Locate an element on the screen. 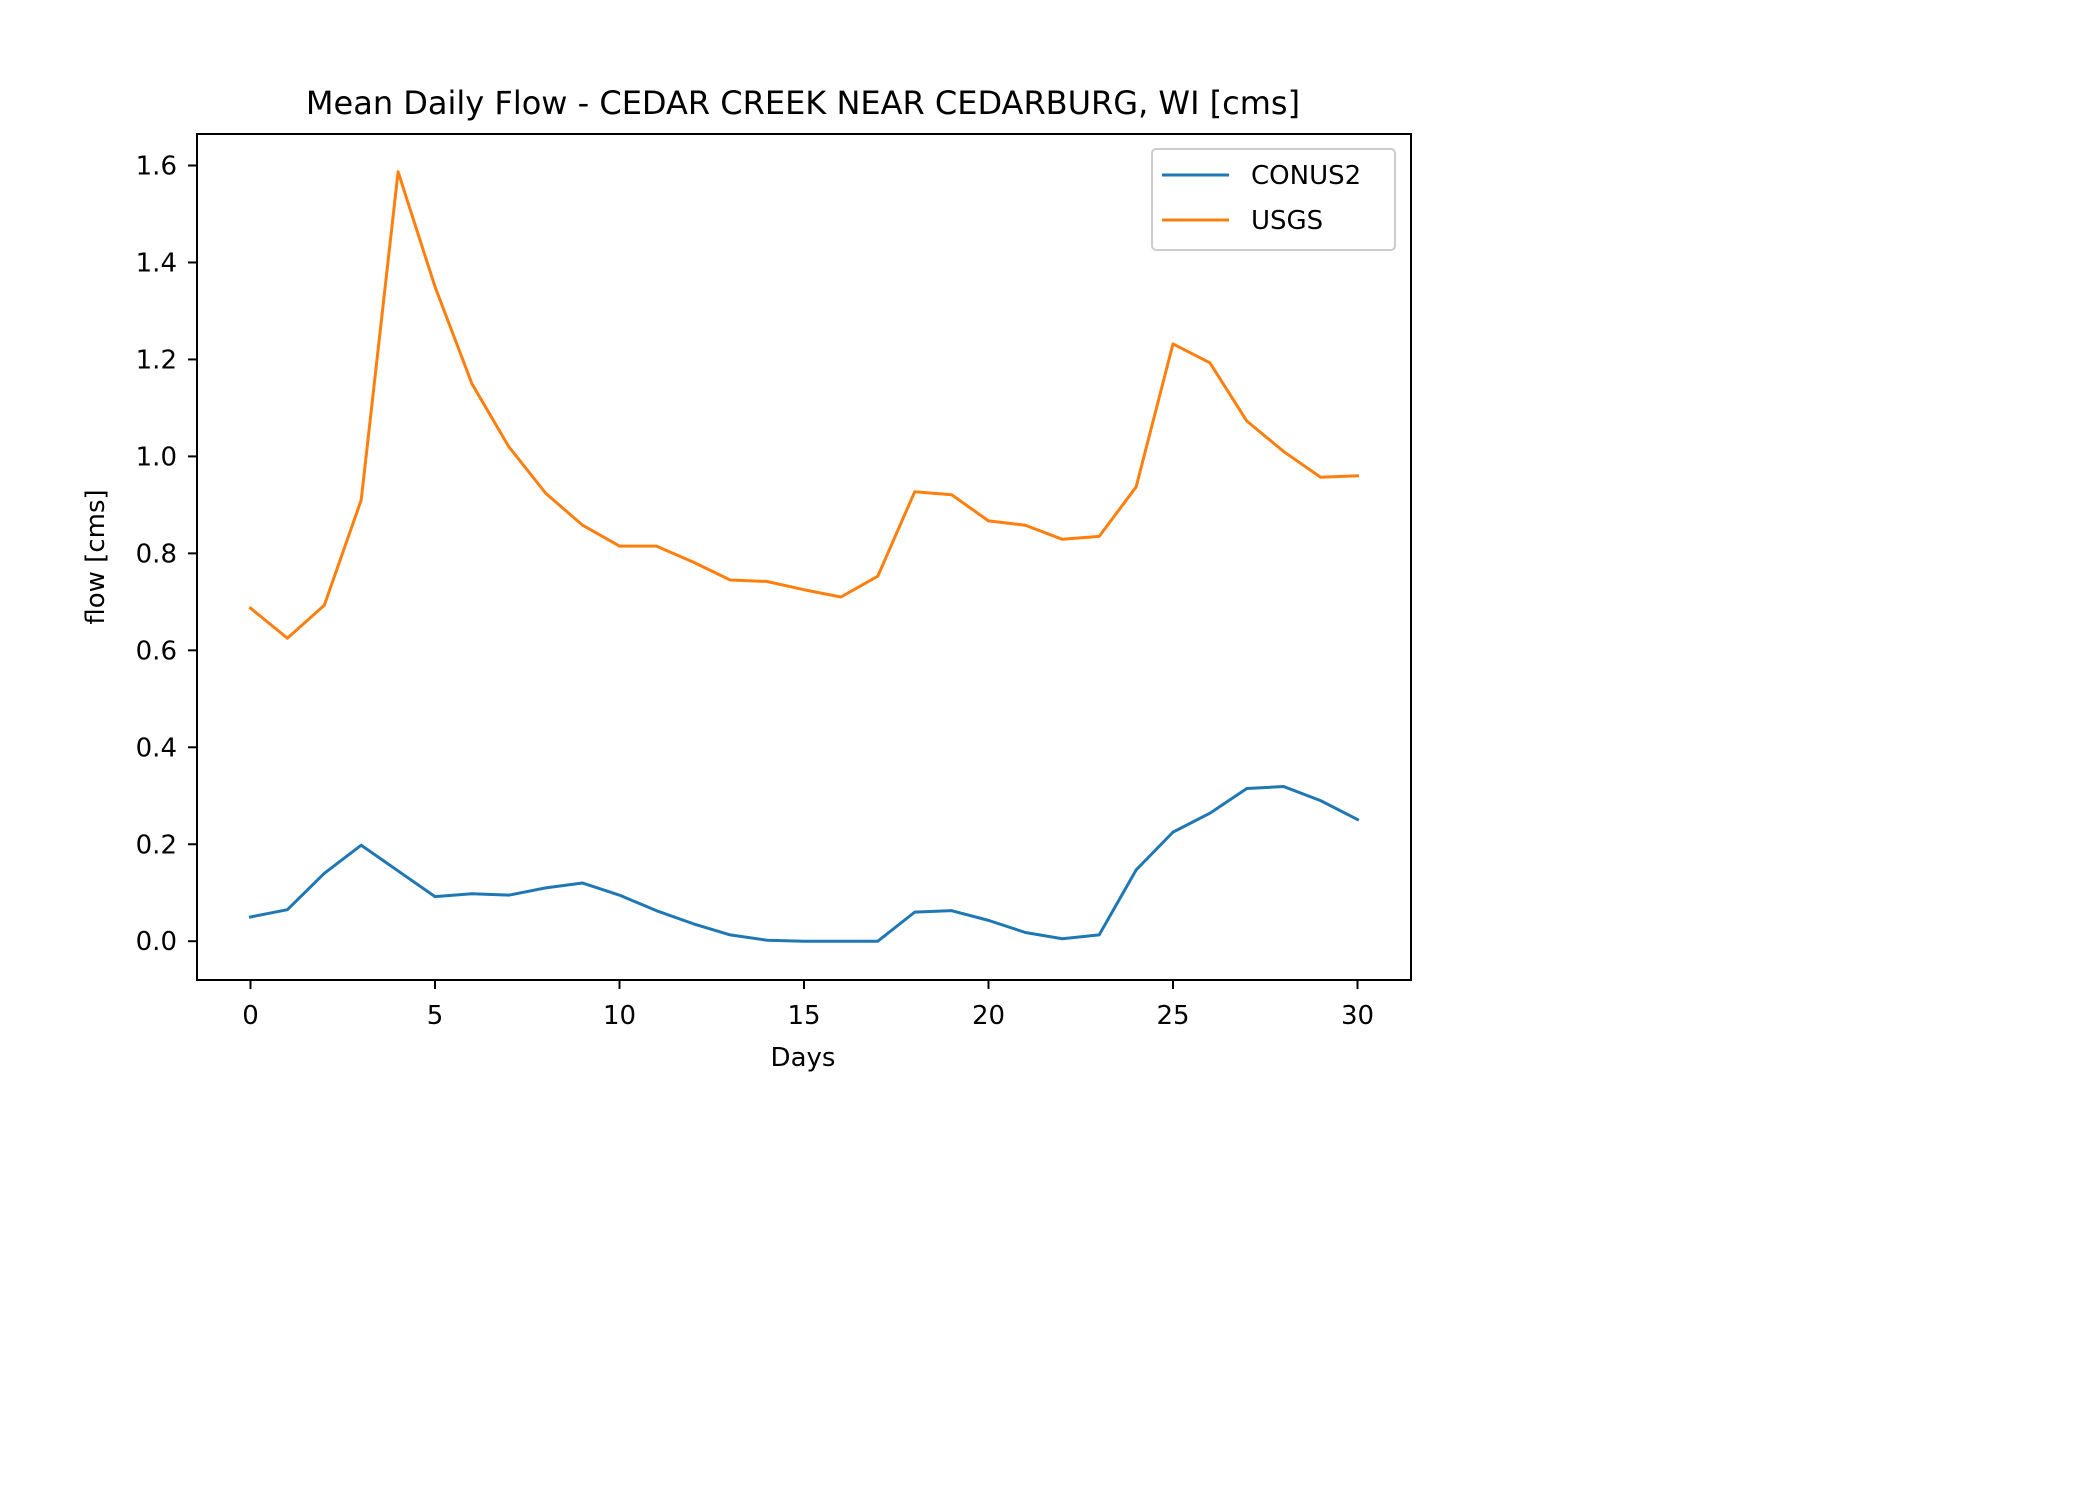 The height and width of the screenshot is (1500, 2100). x-tick-label: 10 is located at coordinates (619, 1016).